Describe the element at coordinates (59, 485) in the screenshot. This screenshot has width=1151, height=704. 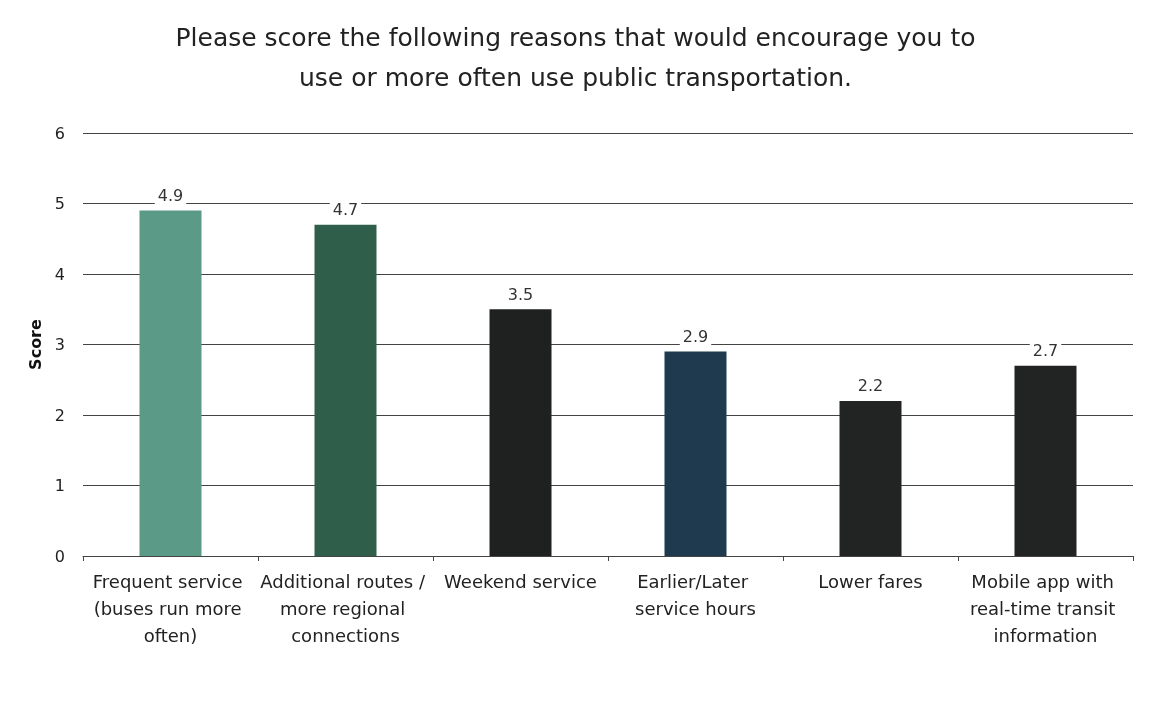
I see `y-tick-label: 1` at that location.